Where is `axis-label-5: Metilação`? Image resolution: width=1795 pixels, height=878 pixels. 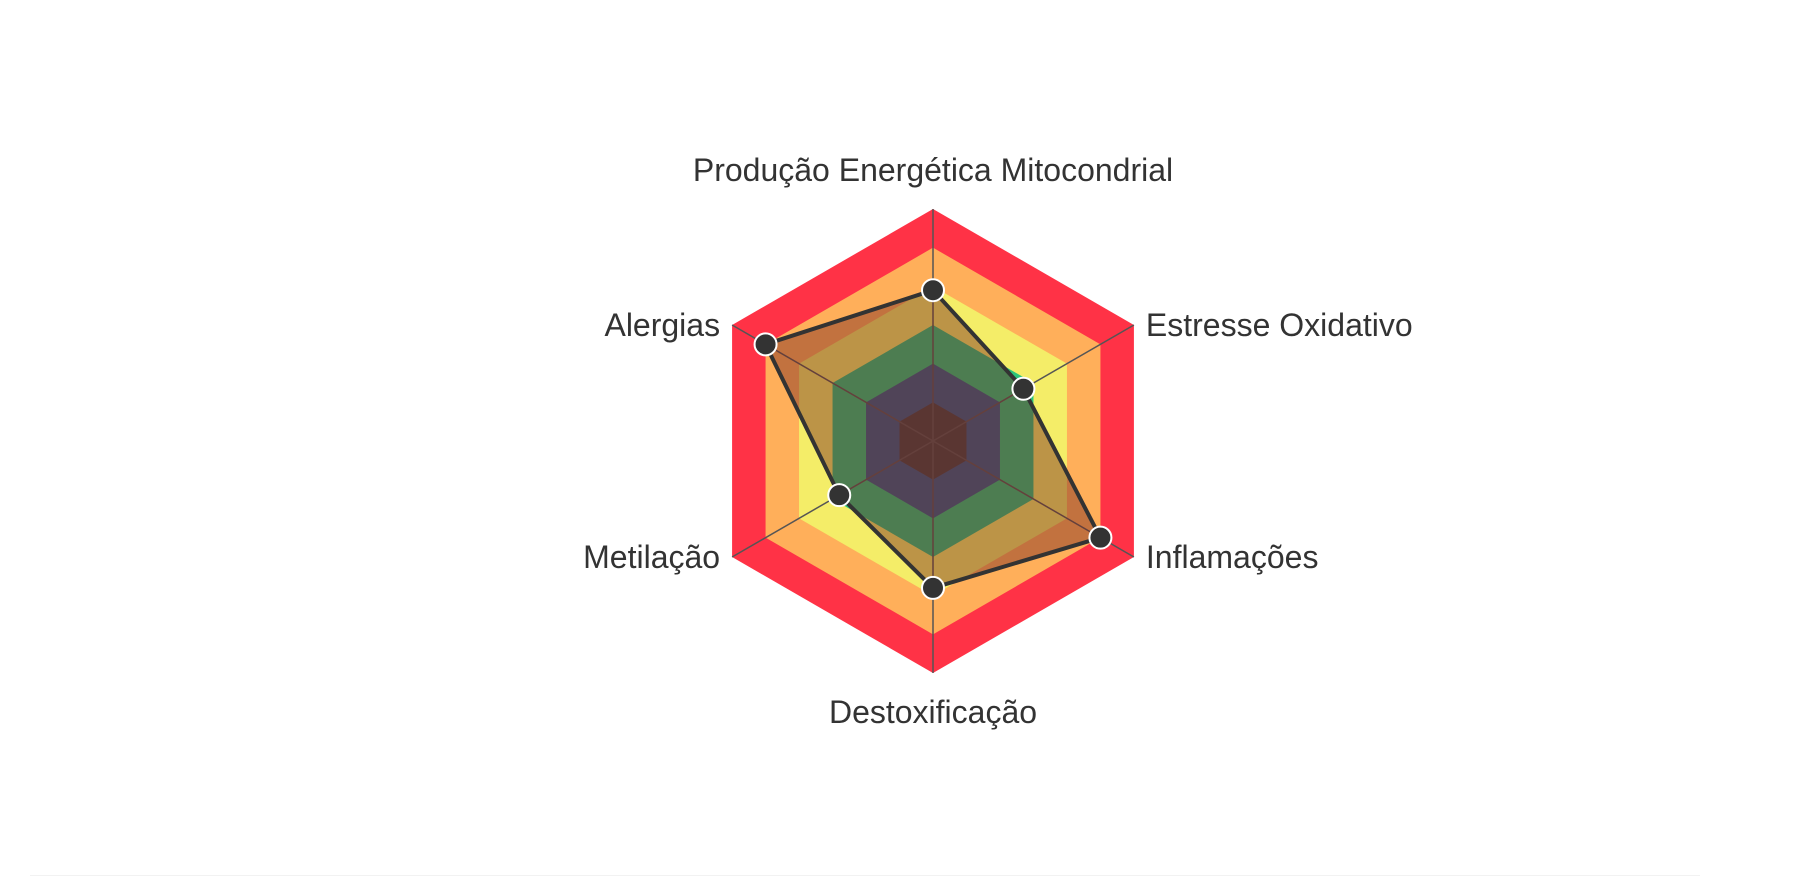
axis-label-5: Metilação is located at coordinates (651, 557).